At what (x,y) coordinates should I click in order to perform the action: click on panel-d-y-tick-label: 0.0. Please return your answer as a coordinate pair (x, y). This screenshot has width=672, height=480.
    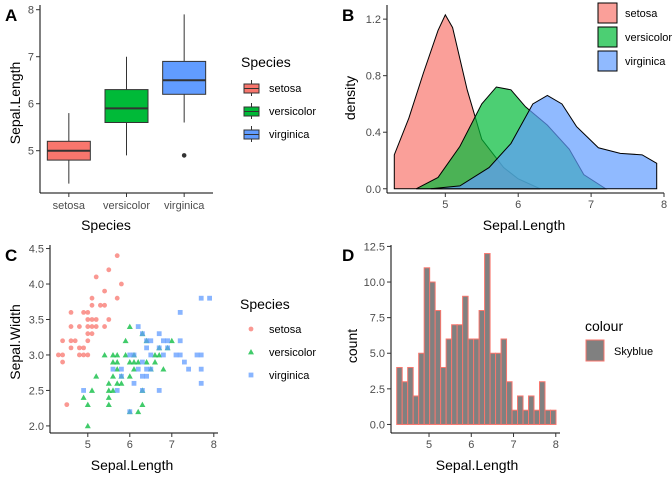
    Looking at the image, I should click on (377, 425).